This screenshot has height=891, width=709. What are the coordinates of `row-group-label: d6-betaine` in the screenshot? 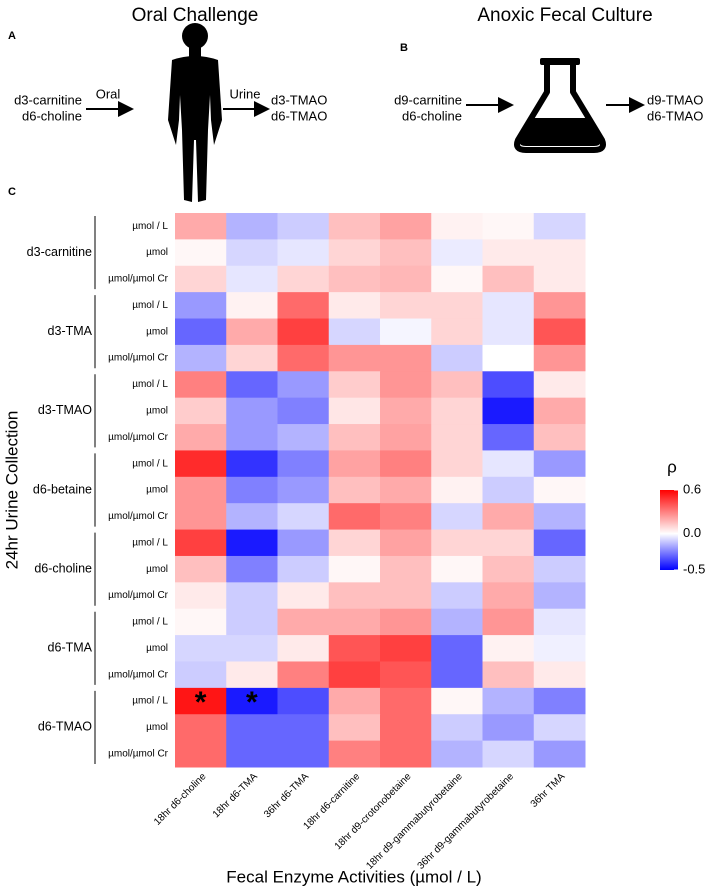 It's located at (62, 489).